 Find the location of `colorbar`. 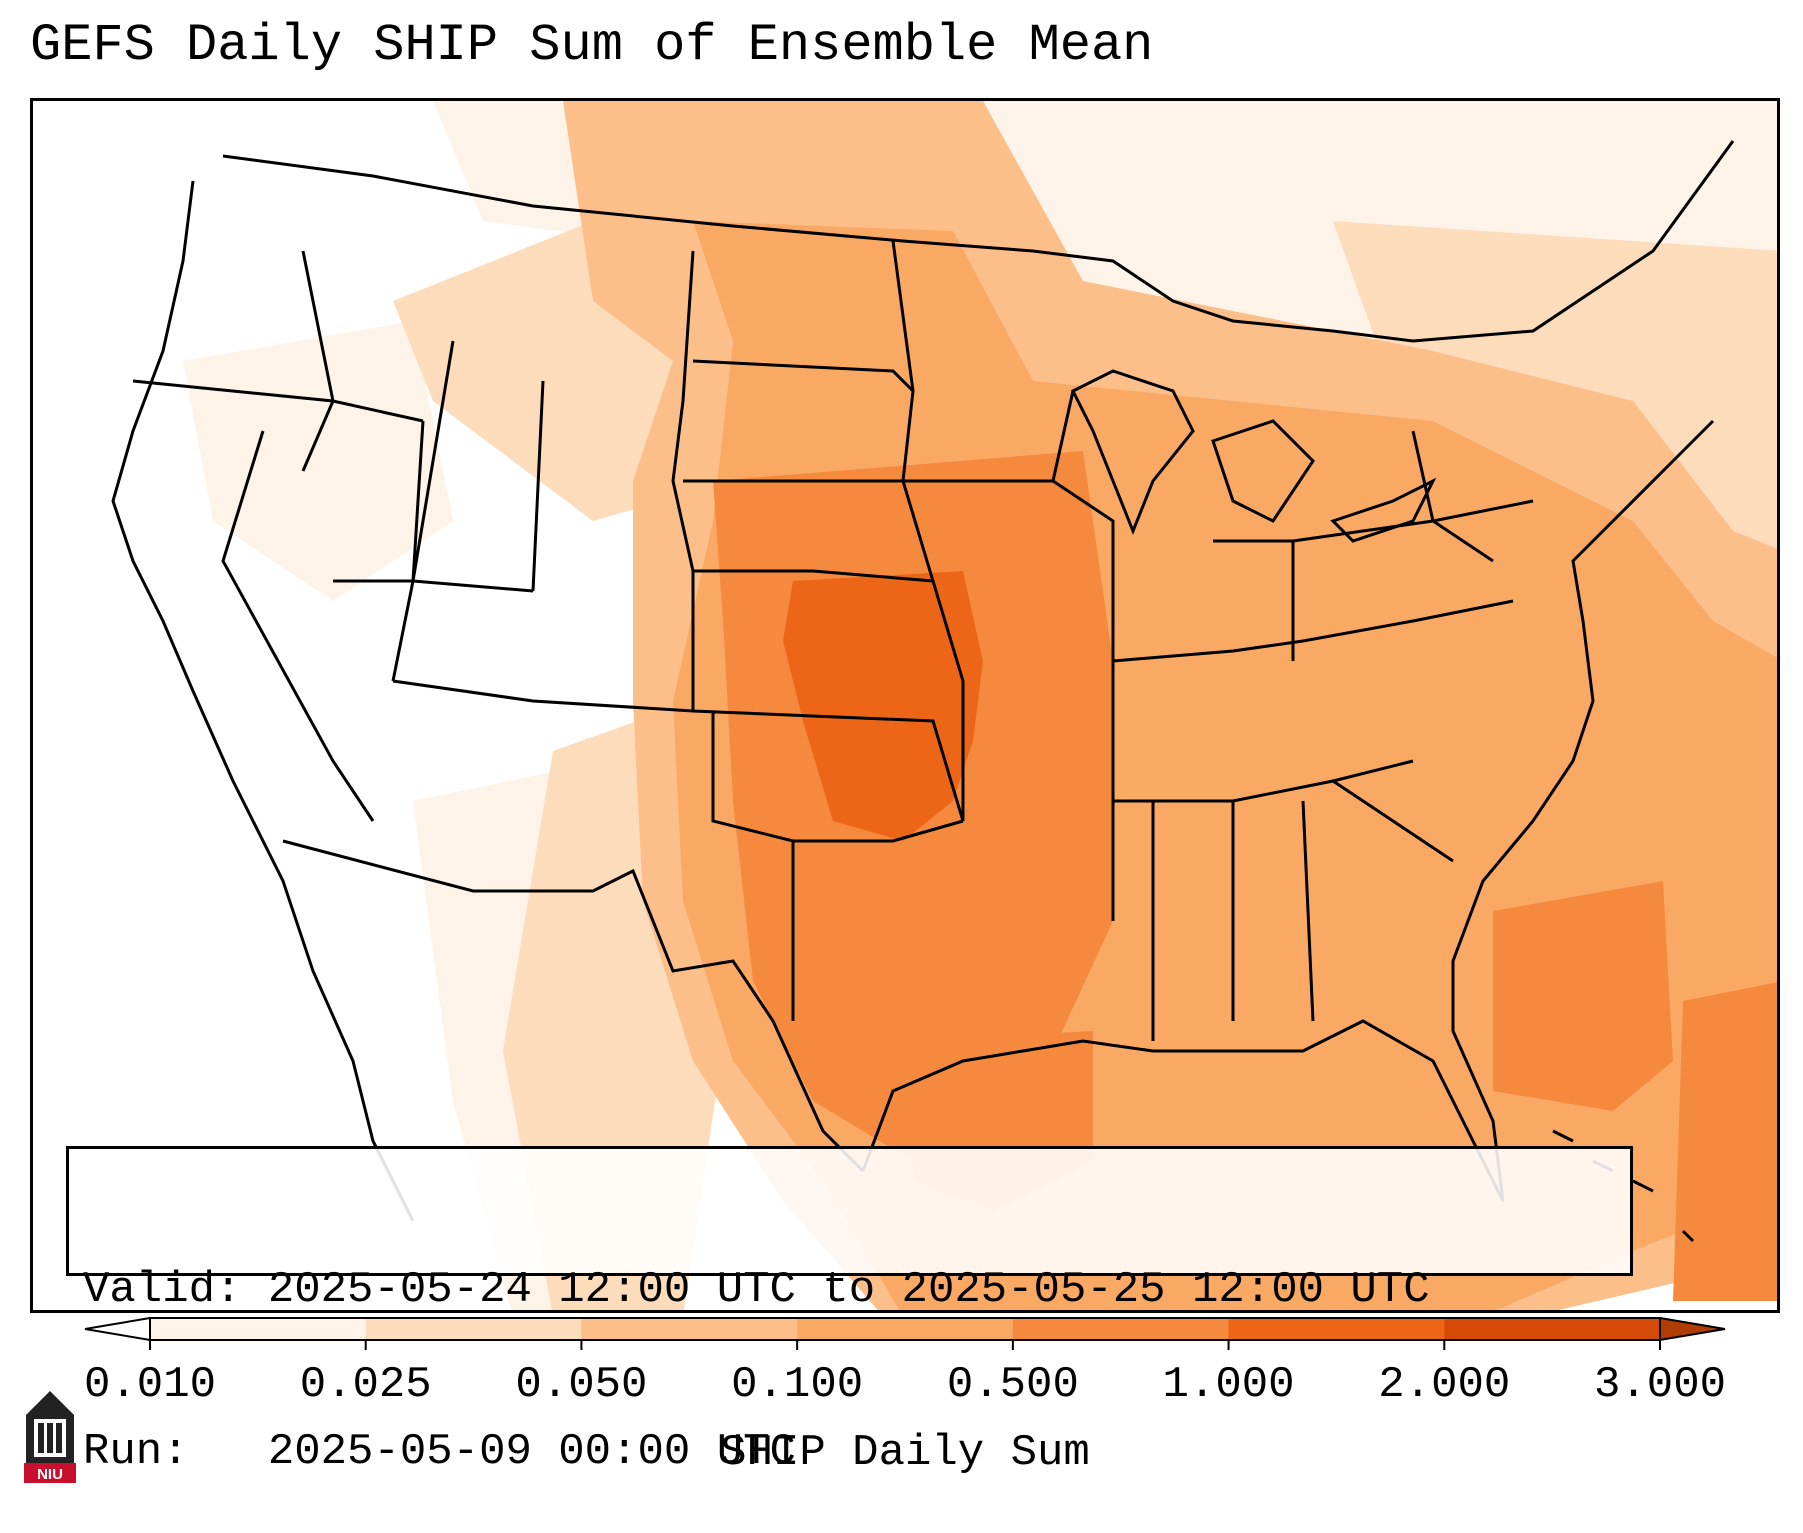

colorbar is located at coordinates (905, 1333).